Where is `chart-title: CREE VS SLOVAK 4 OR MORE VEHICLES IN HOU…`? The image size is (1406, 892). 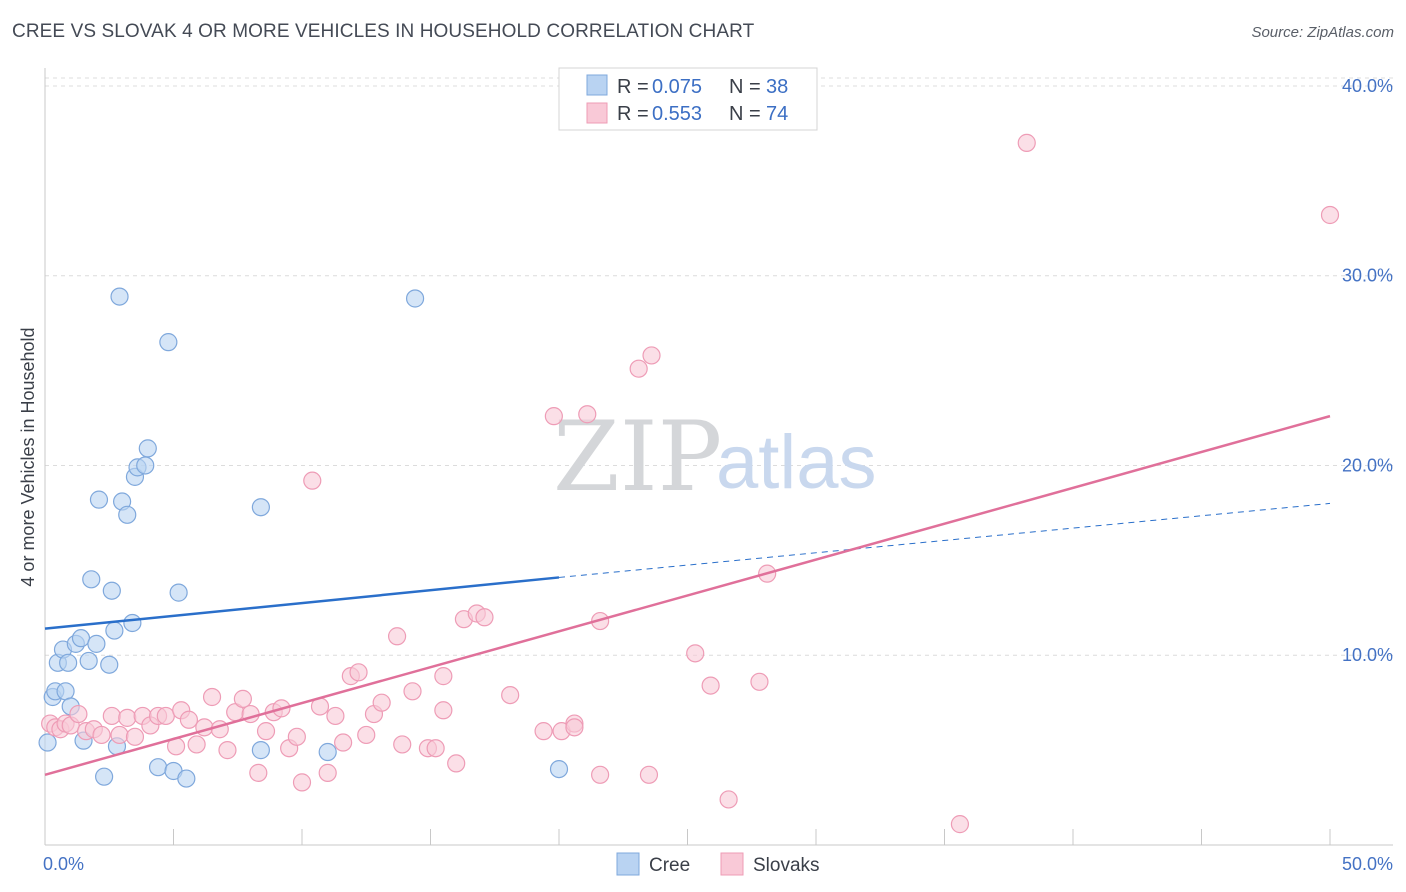
chart-title: CREE VS SLOVAK 4 OR MORE VEHICLES IN HOU… is located at coordinates (383, 31).